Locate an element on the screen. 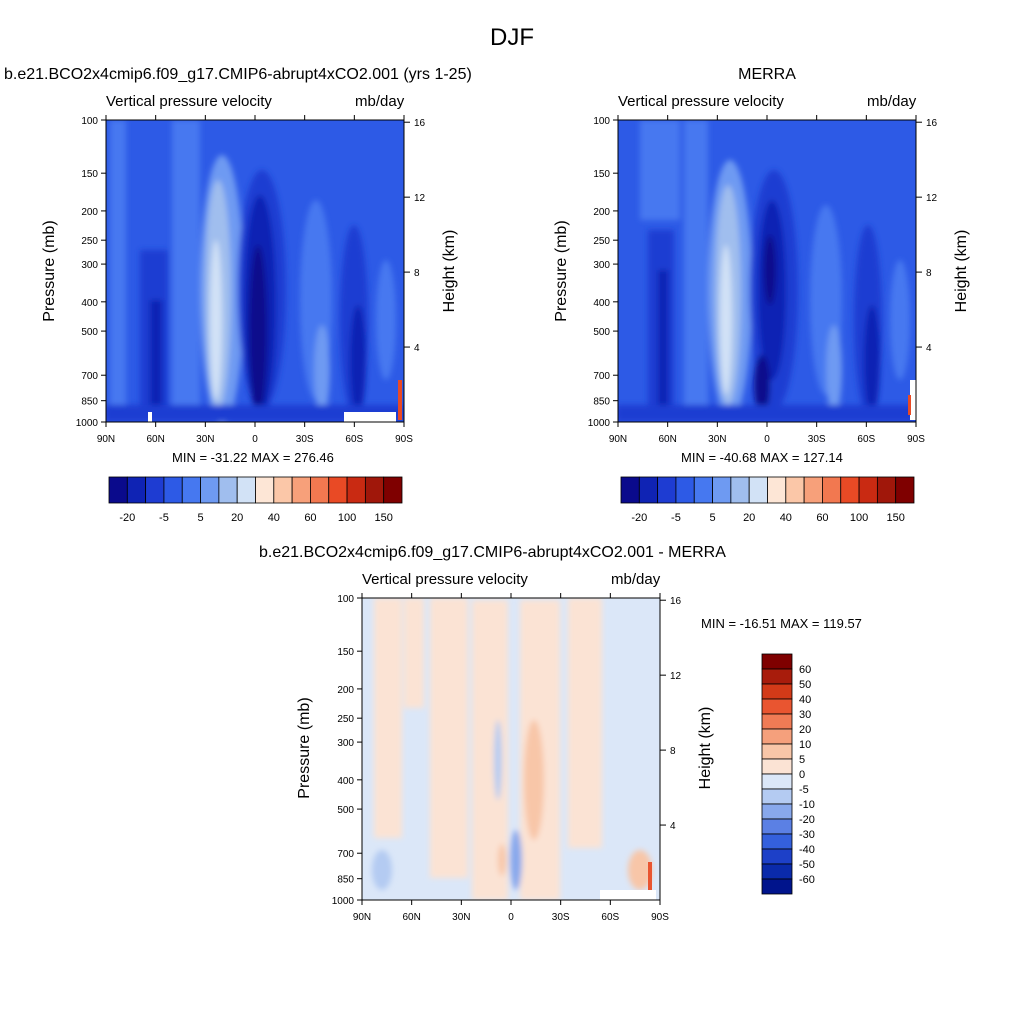 This screenshot has height=1024, width=1024. colorbar-label: -10 is located at coordinates (807, 805).